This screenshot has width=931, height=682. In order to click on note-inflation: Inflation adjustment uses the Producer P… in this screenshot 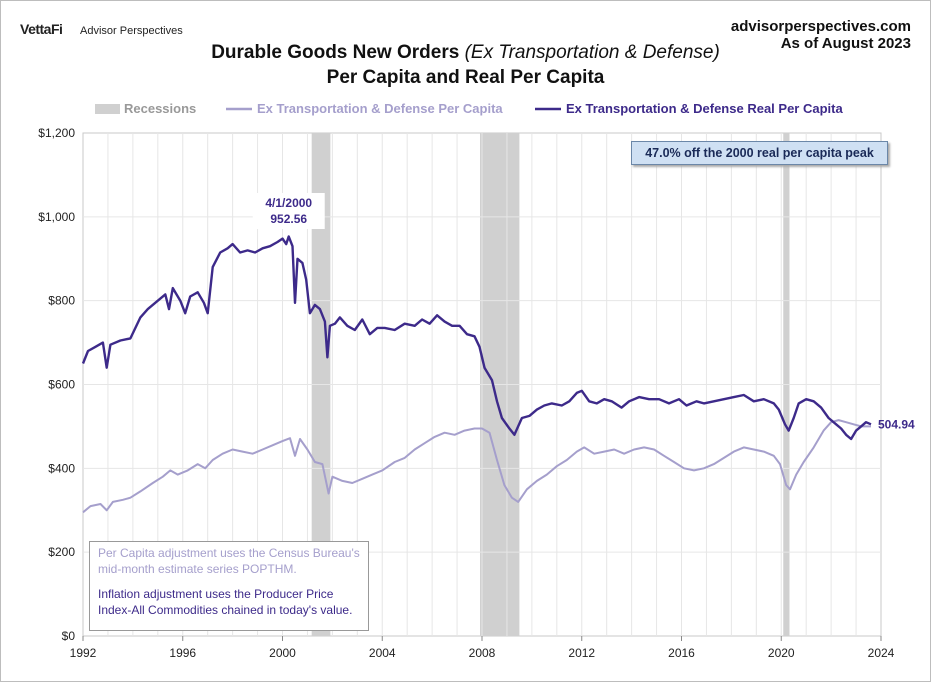, I will do `click(233, 602)`.